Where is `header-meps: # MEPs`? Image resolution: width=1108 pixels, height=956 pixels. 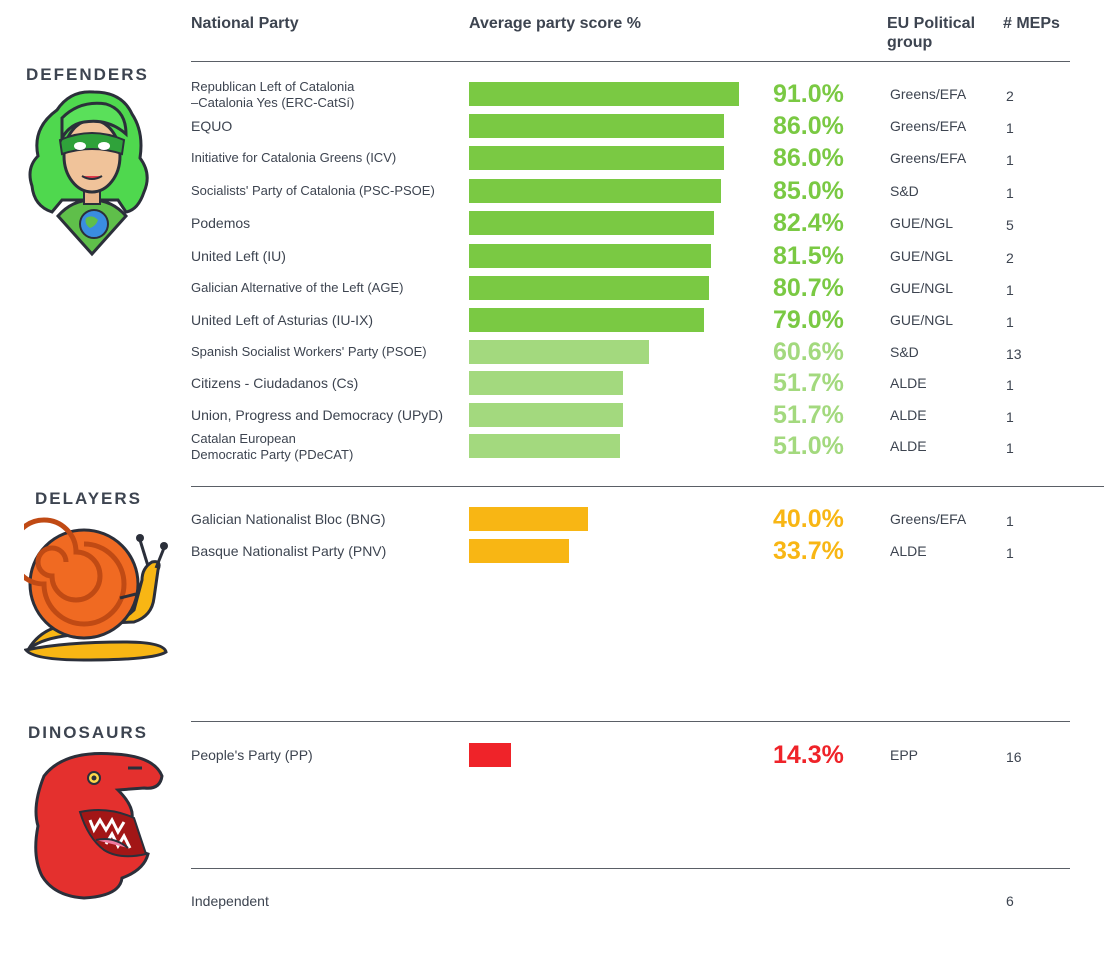
header-meps: # MEPs is located at coordinates (1031, 23).